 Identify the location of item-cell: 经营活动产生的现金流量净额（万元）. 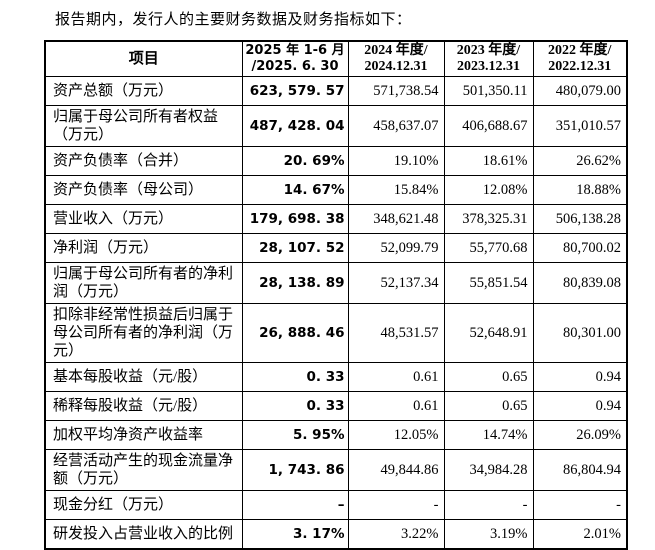
(143, 470).